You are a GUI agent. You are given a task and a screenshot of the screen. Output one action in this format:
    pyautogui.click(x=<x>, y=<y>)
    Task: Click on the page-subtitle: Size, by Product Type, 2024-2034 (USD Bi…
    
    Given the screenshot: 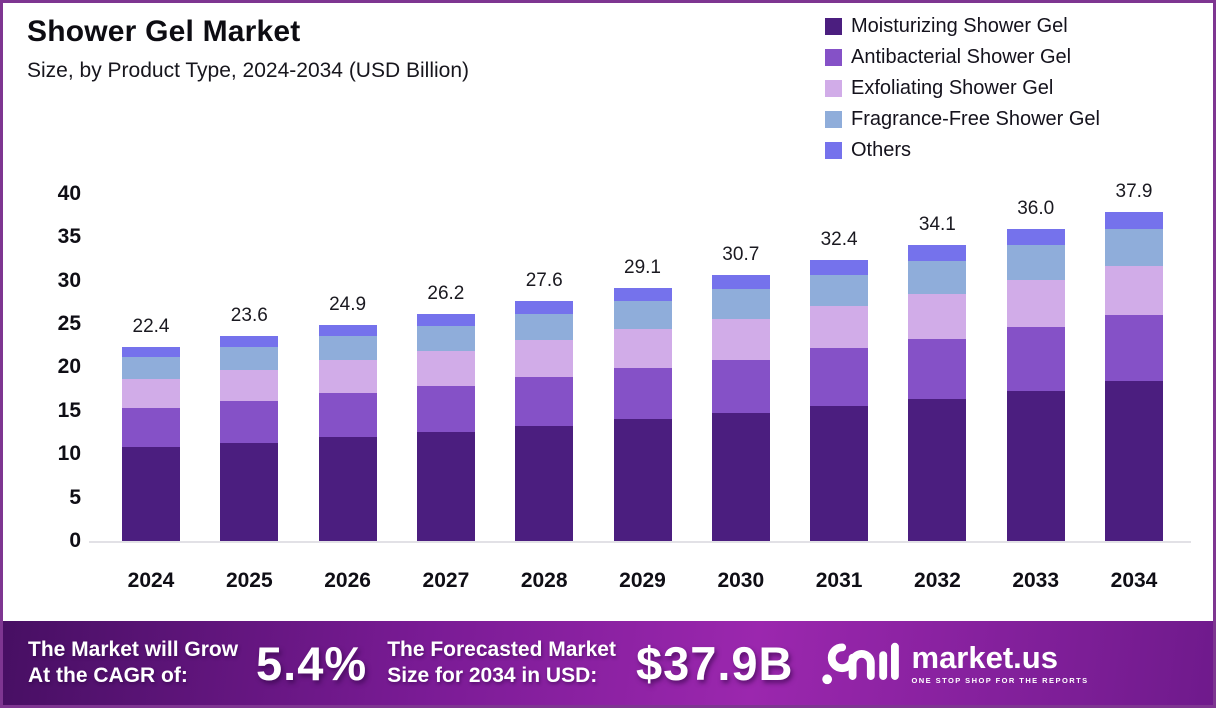 What is the action you would take?
    pyautogui.click(x=248, y=70)
    